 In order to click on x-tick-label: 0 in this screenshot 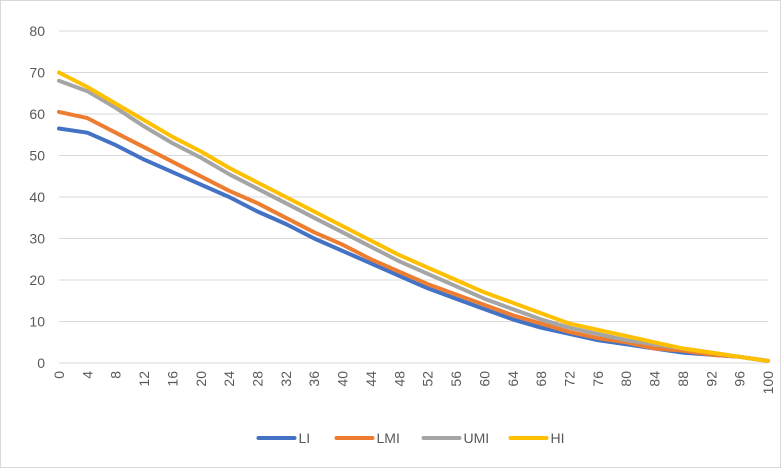, I will do `click(59, 375)`.